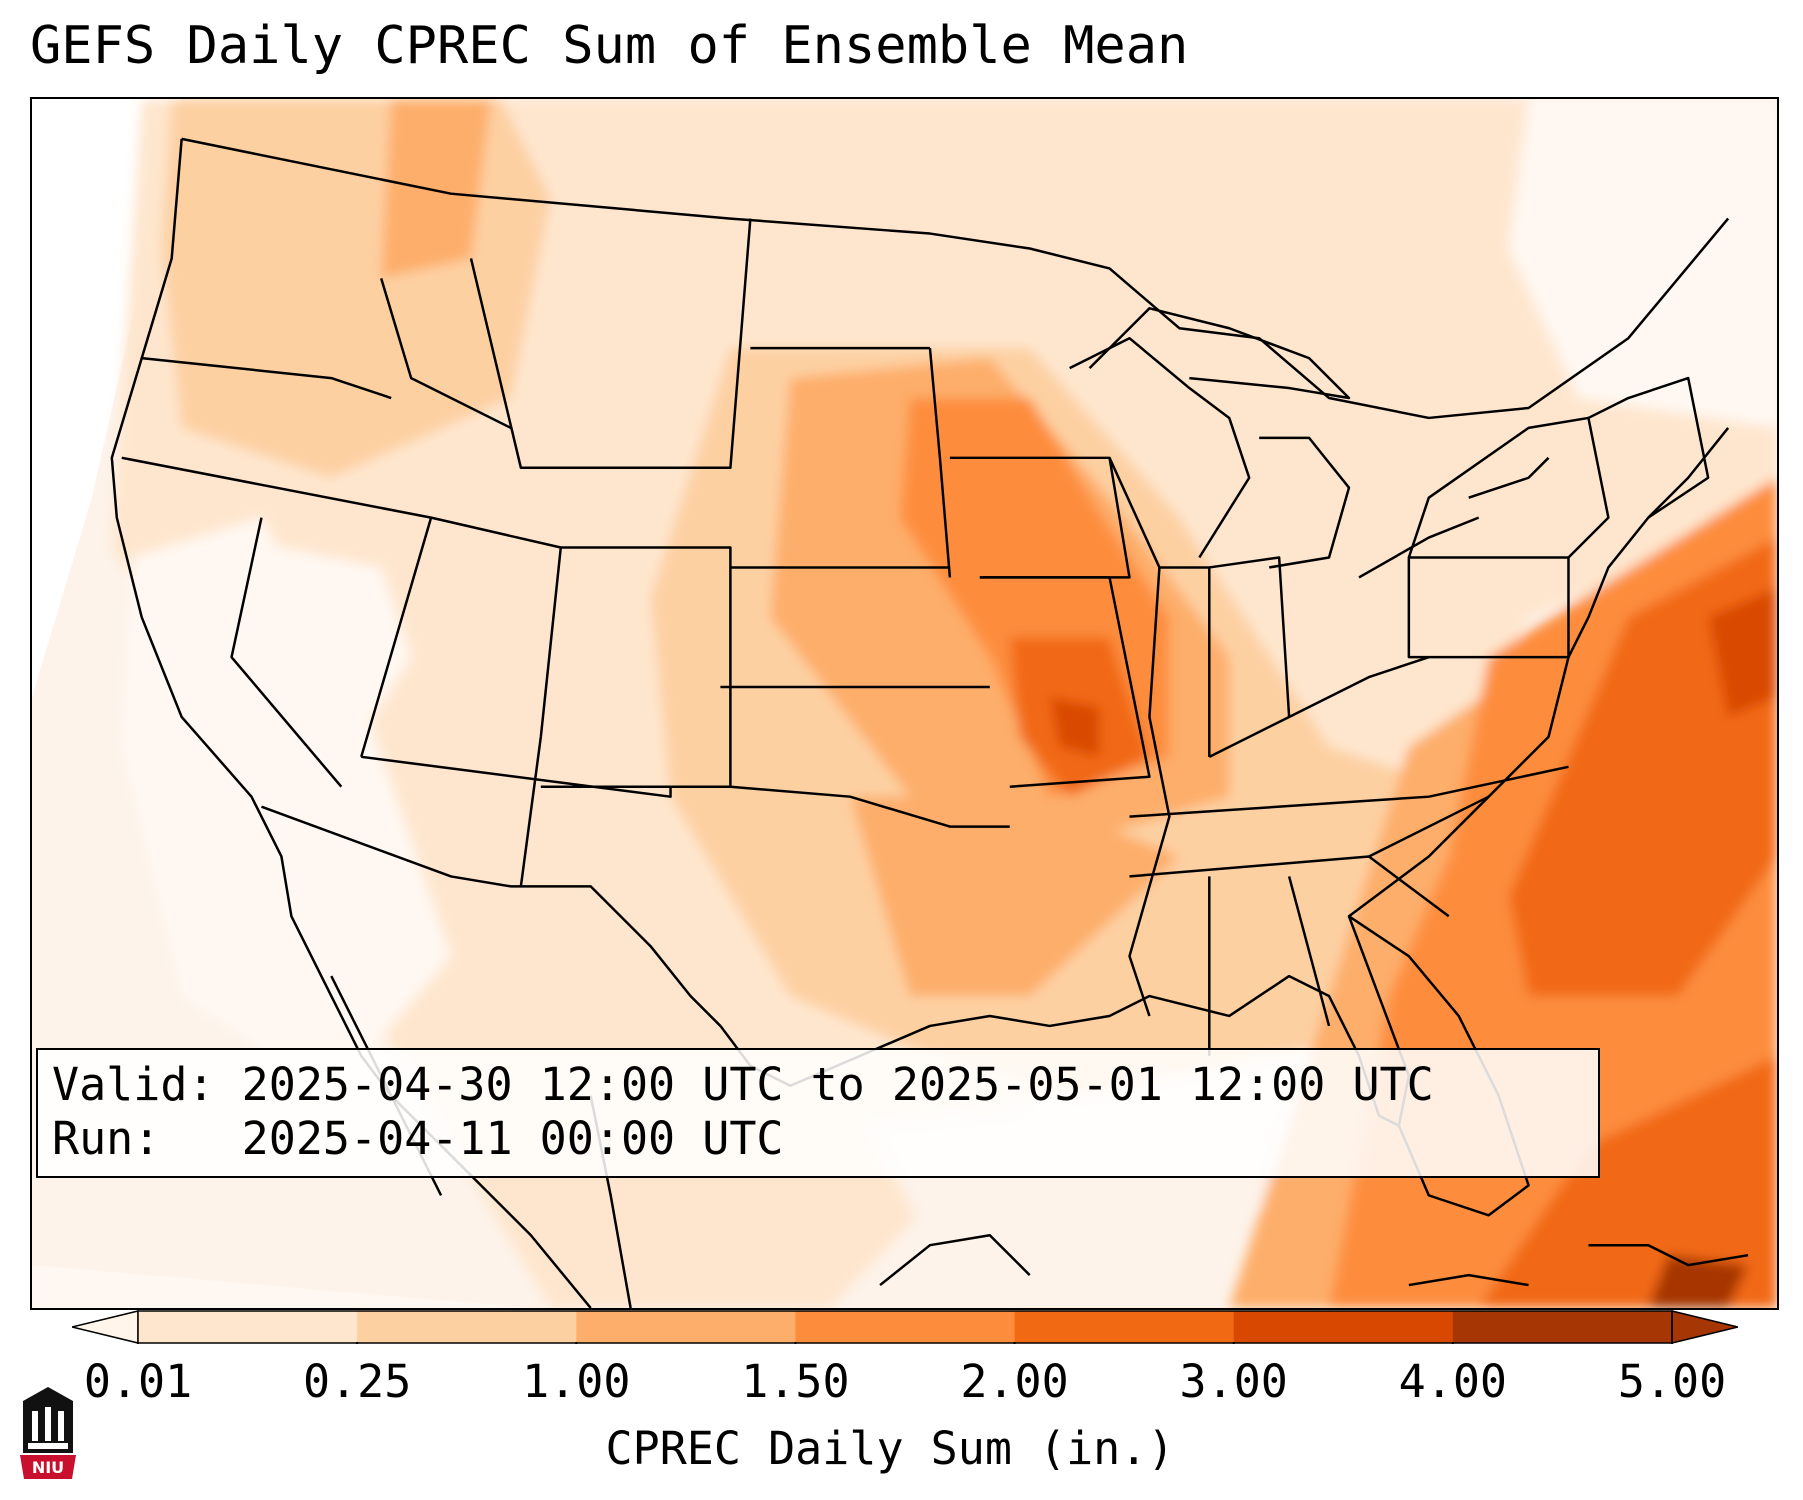 This screenshot has width=1803, height=1500. What do you see at coordinates (870, 806) in the screenshot?
I see `oklahoma-south` at bounding box center [870, 806].